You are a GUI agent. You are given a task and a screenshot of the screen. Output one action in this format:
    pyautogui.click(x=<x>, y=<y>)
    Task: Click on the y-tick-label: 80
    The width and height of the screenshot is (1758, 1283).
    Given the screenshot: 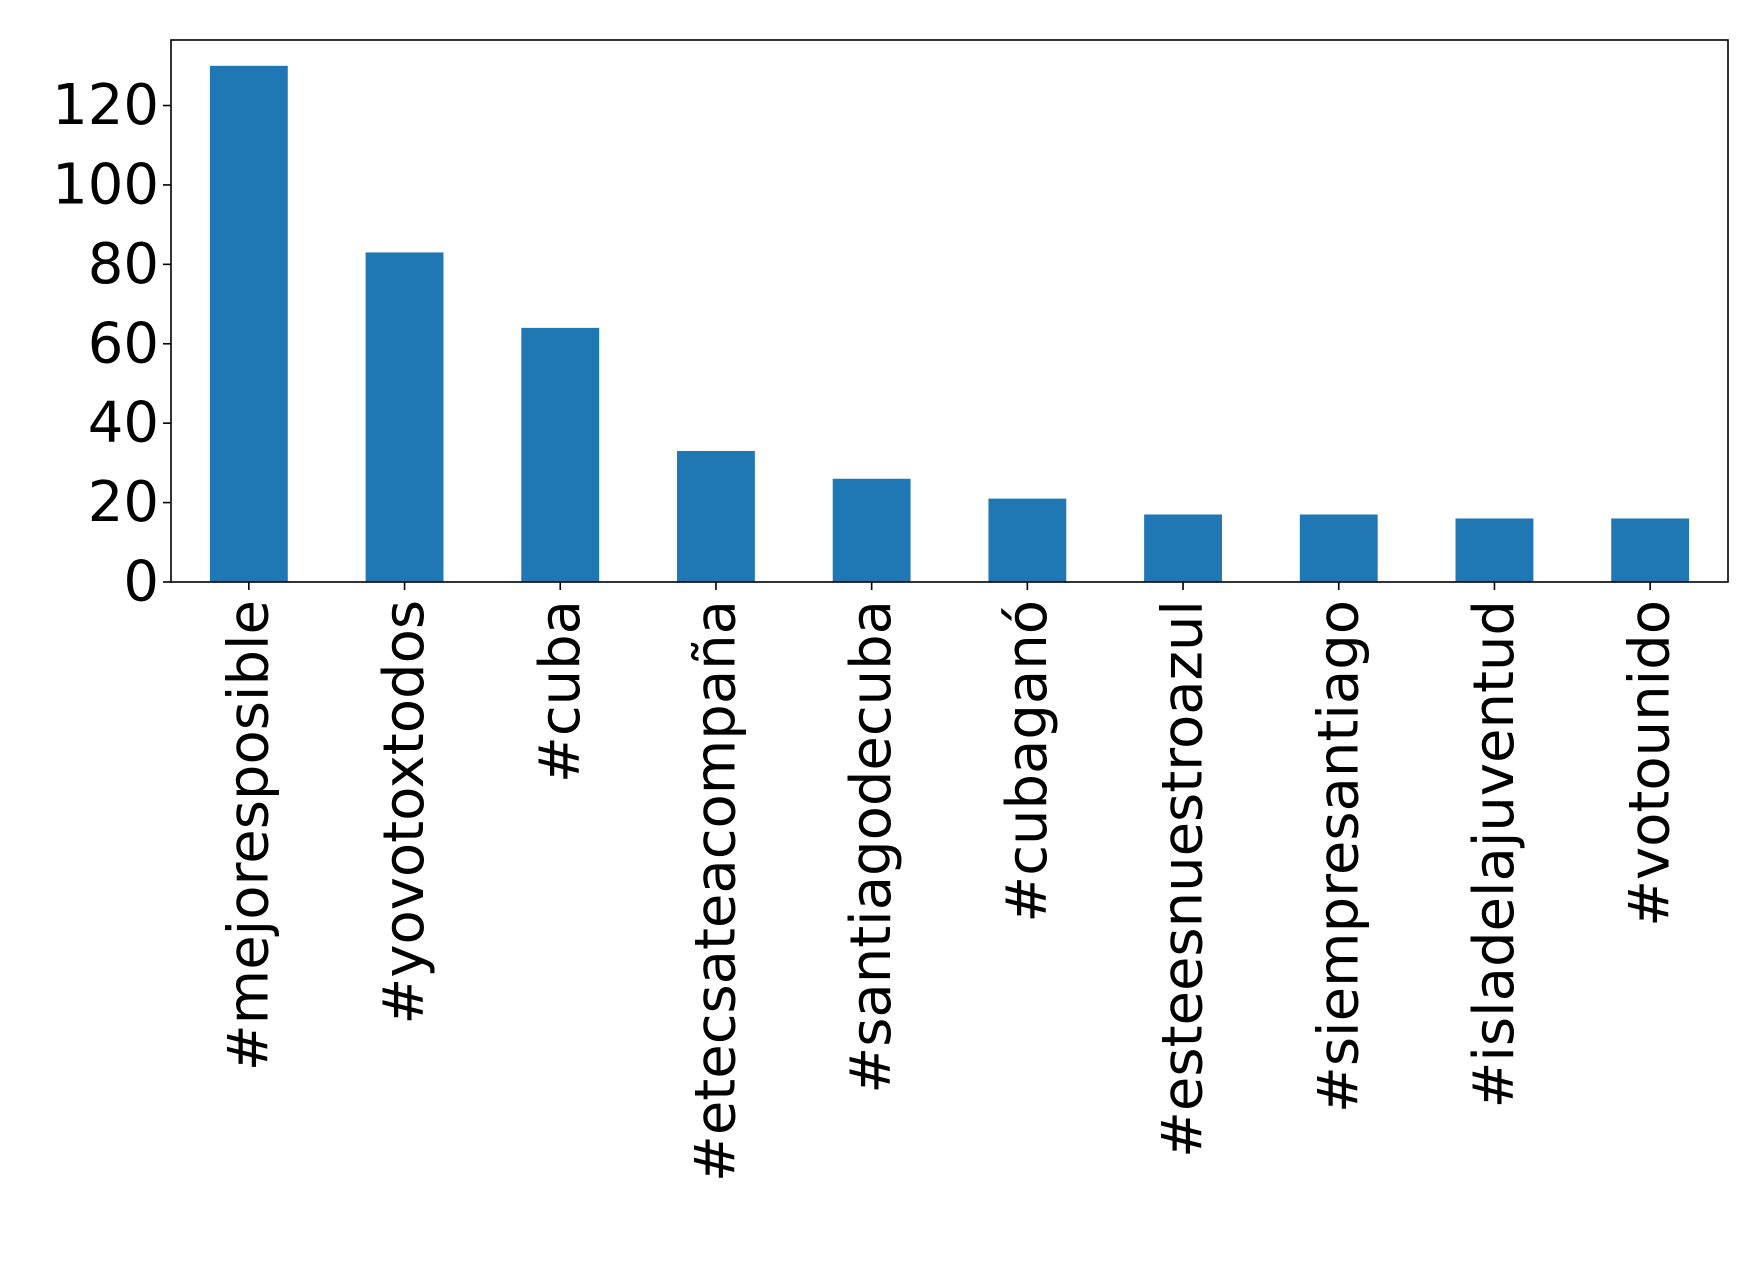 What is the action you would take?
    pyautogui.click(x=123, y=264)
    